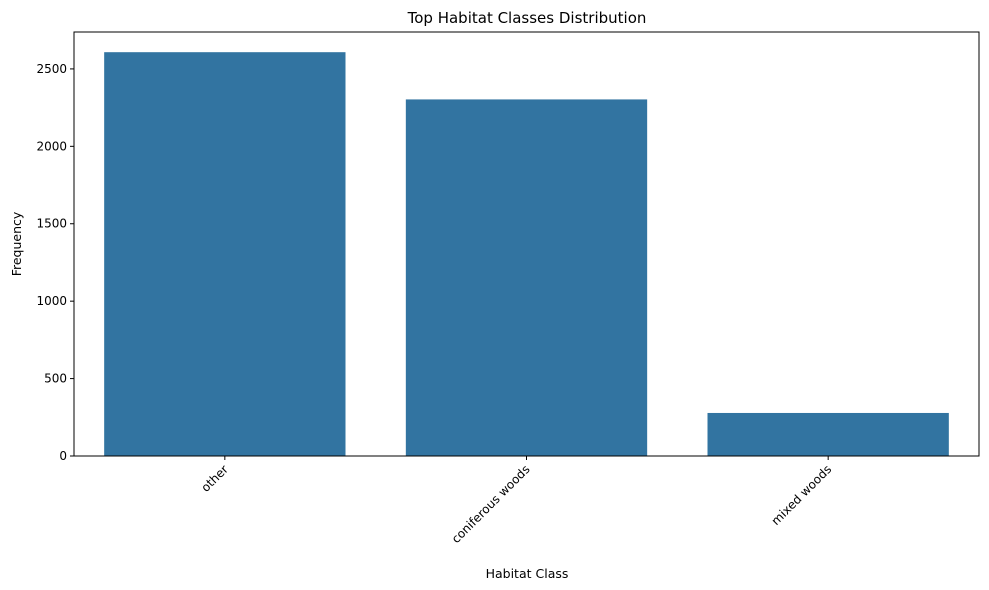 This screenshot has width=989, height=590. Describe the element at coordinates (55, 379) in the screenshot. I see `y-tick-label: 500` at that location.